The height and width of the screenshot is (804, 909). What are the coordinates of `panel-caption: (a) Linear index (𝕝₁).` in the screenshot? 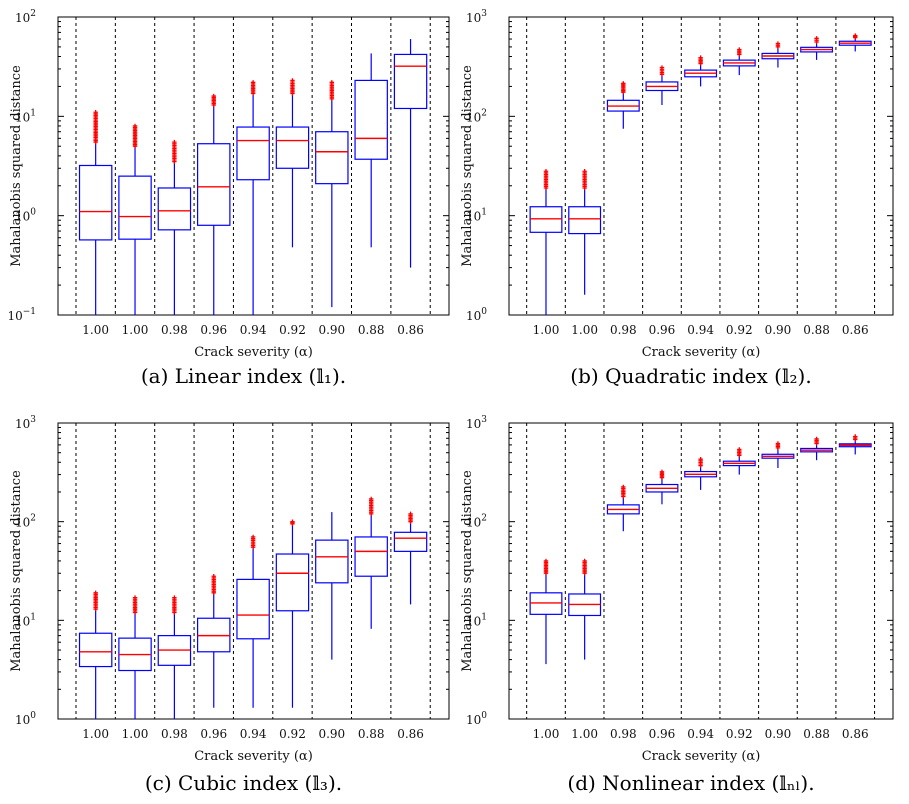 It's located at (243, 376).